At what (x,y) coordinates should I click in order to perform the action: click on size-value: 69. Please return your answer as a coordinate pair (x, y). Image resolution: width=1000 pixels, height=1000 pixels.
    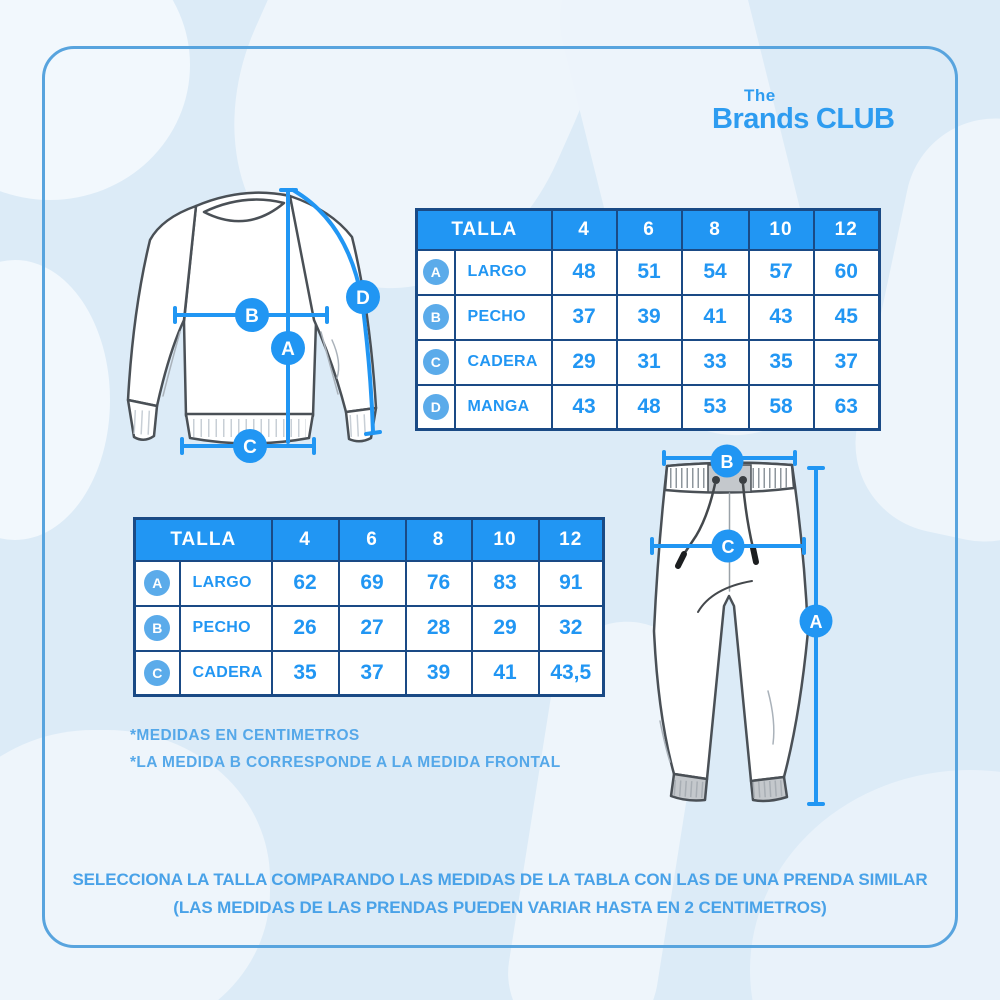
    Looking at the image, I should click on (372, 583).